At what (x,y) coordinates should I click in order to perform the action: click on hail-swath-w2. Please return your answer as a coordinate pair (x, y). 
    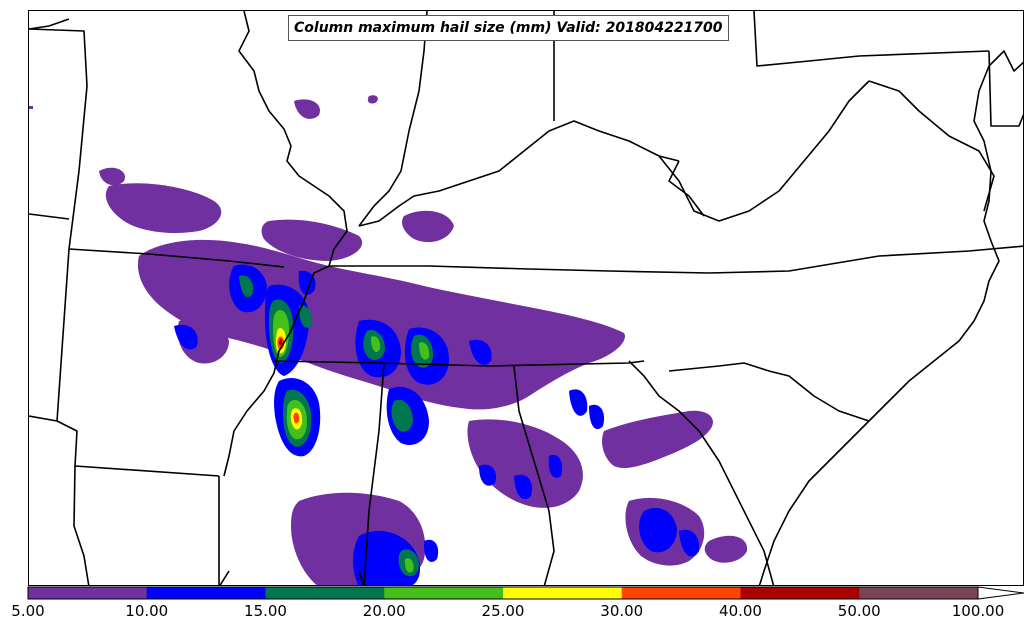
    Looking at the image, I should click on (312, 240).